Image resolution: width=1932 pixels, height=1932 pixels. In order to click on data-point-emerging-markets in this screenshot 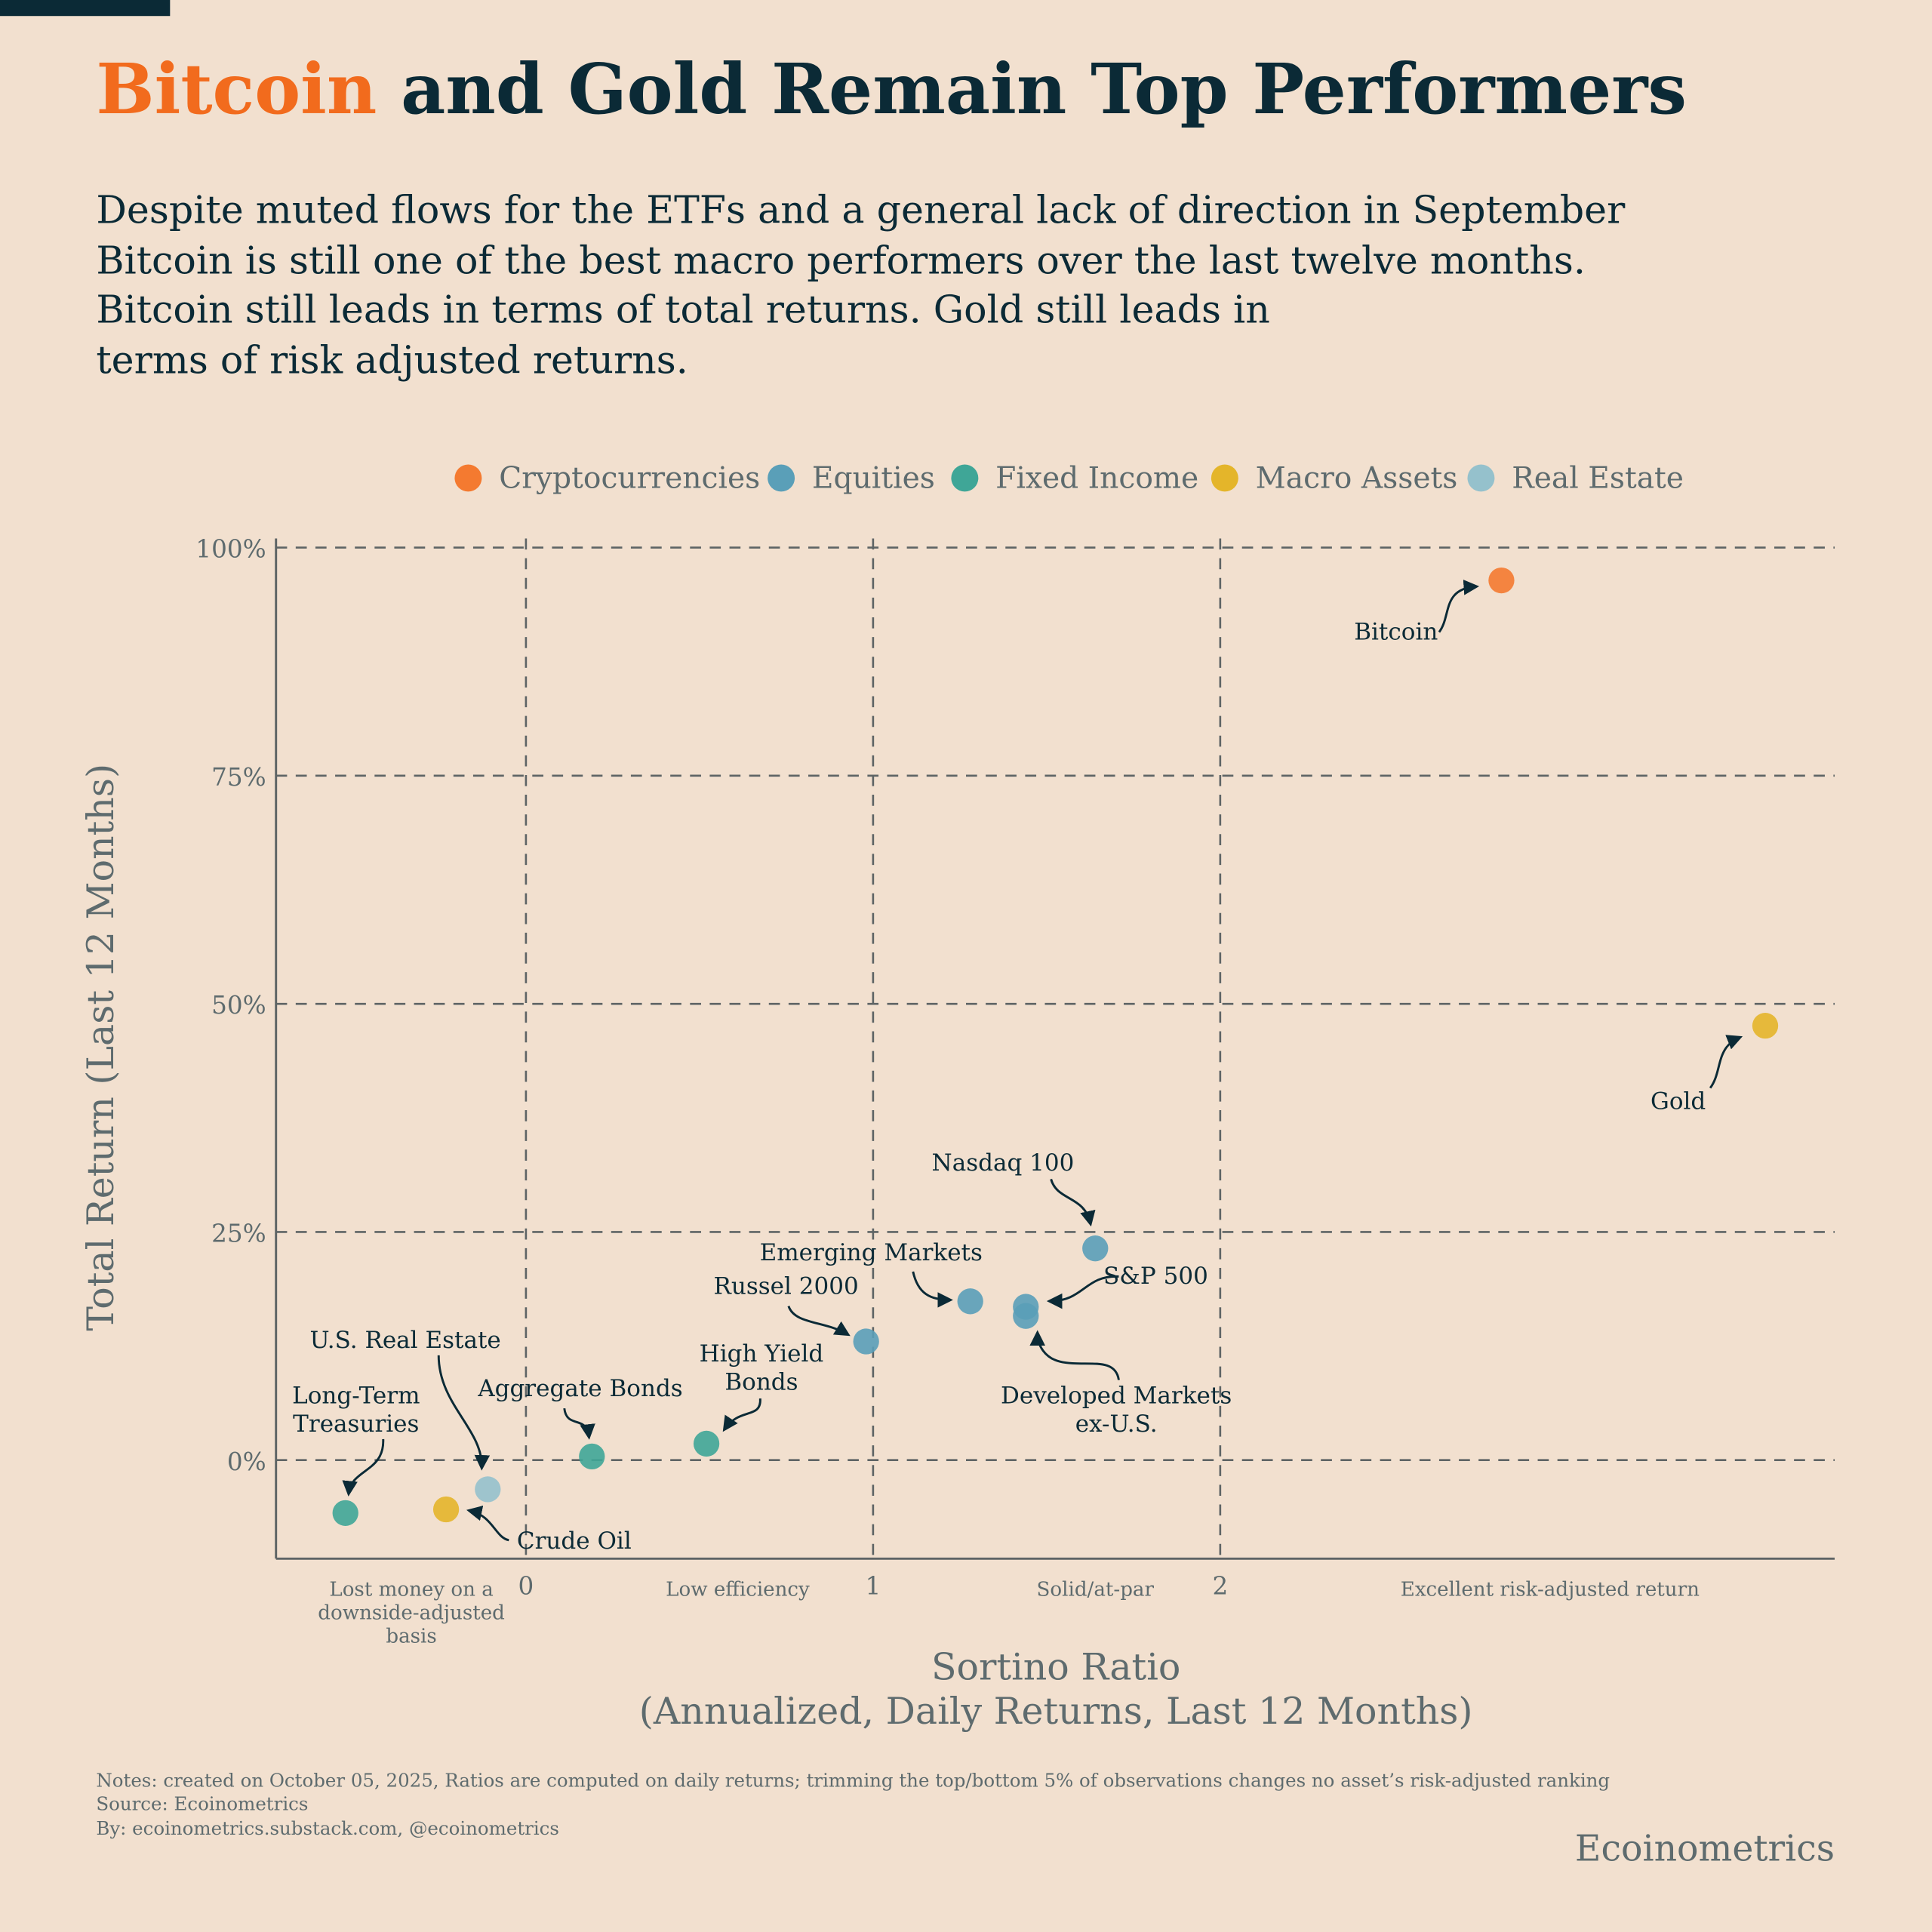, I will do `click(970, 1301)`.